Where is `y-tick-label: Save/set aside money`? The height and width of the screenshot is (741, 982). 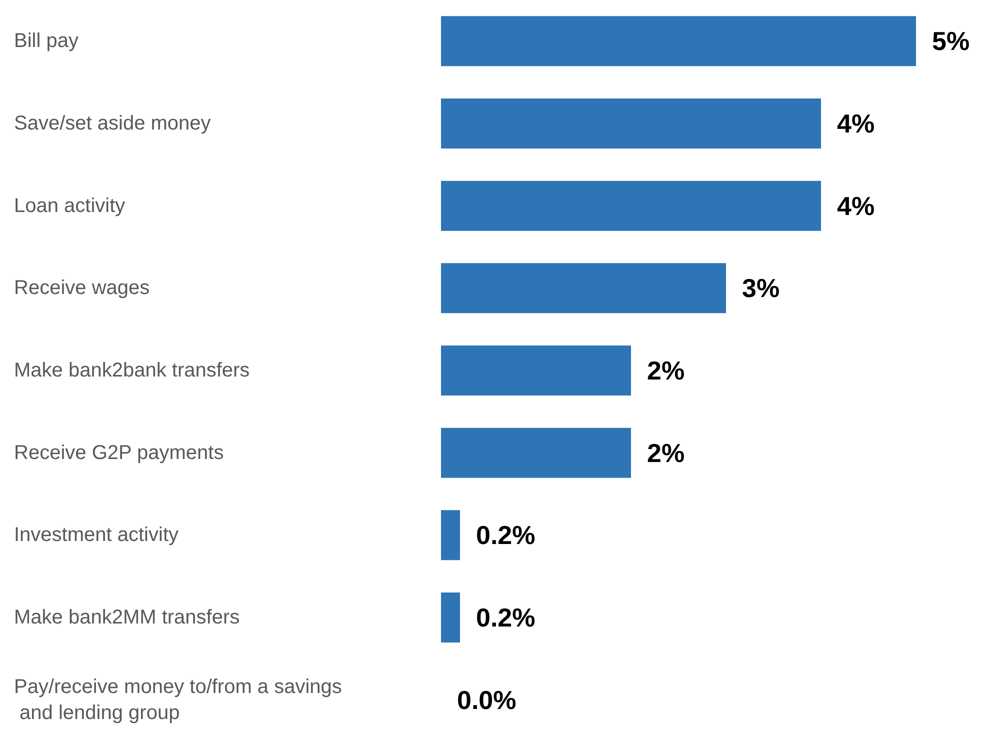
y-tick-label: Save/set aside money is located at coordinates (112, 123).